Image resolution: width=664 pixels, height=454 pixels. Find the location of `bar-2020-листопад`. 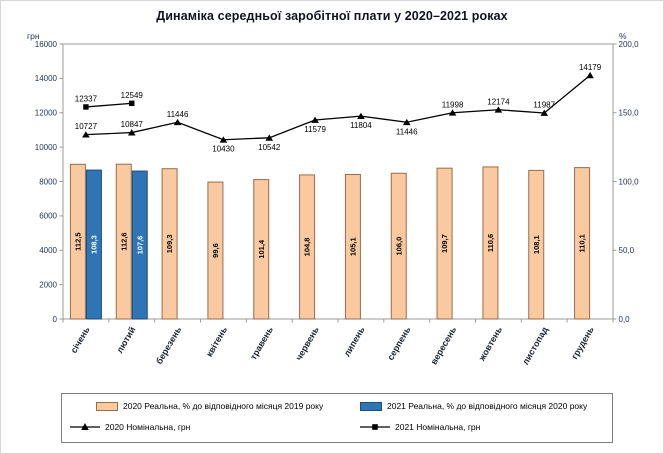

bar-2020-листопад is located at coordinates (536, 244).